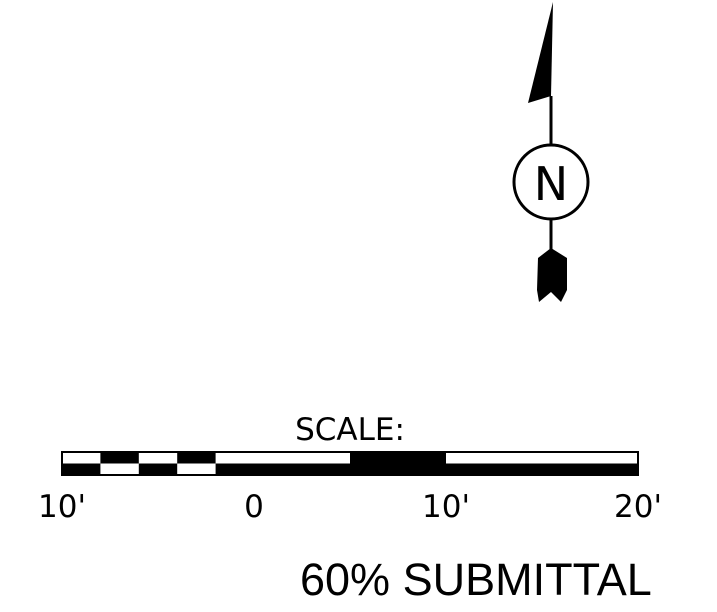  I want to click on scale-labels: 10' 0 10' 20', so click(350, 507).